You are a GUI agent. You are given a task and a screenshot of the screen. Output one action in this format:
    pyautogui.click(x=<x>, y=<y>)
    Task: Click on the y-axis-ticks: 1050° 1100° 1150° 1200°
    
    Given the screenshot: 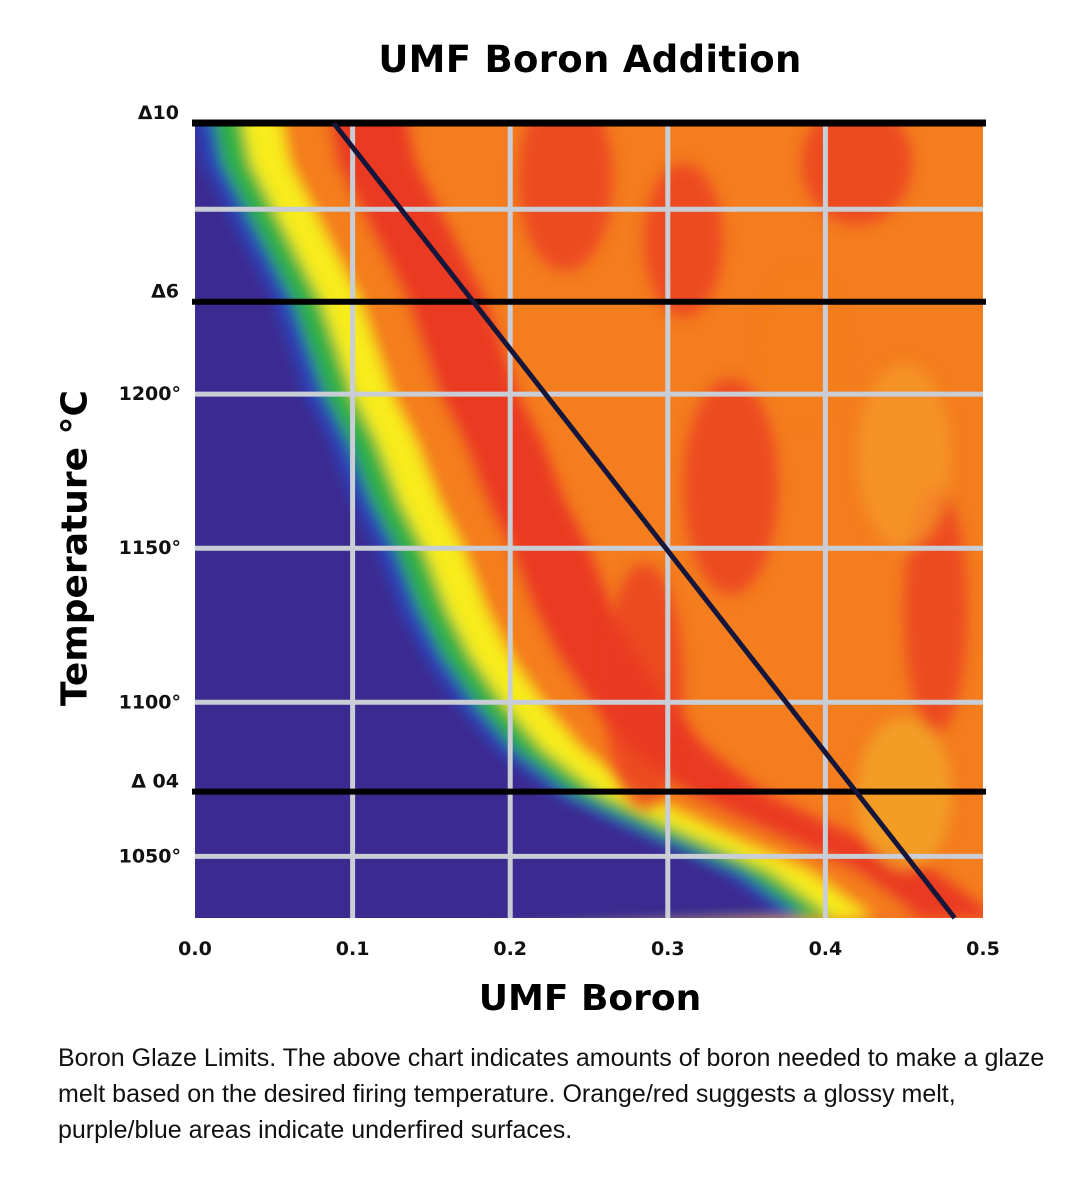 What is the action you would take?
    pyautogui.click(x=150, y=625)
    